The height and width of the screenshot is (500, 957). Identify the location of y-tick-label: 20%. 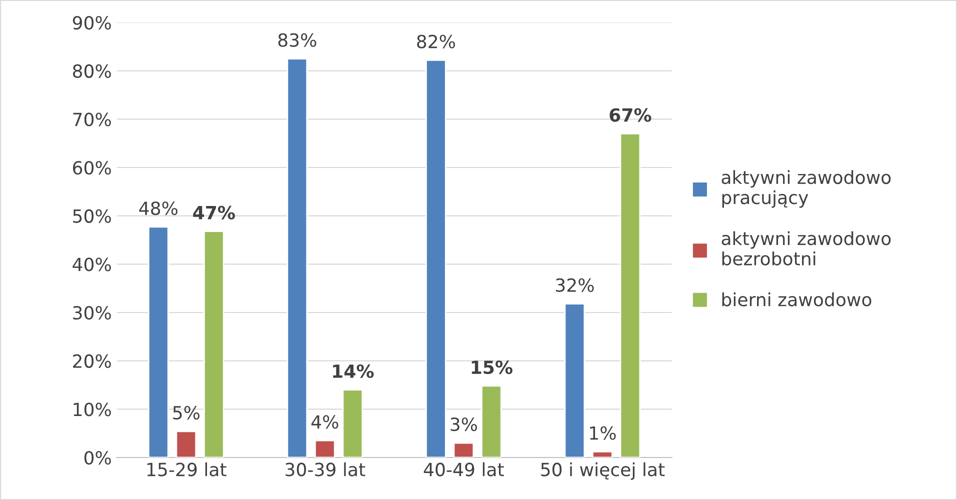
(92, 361).